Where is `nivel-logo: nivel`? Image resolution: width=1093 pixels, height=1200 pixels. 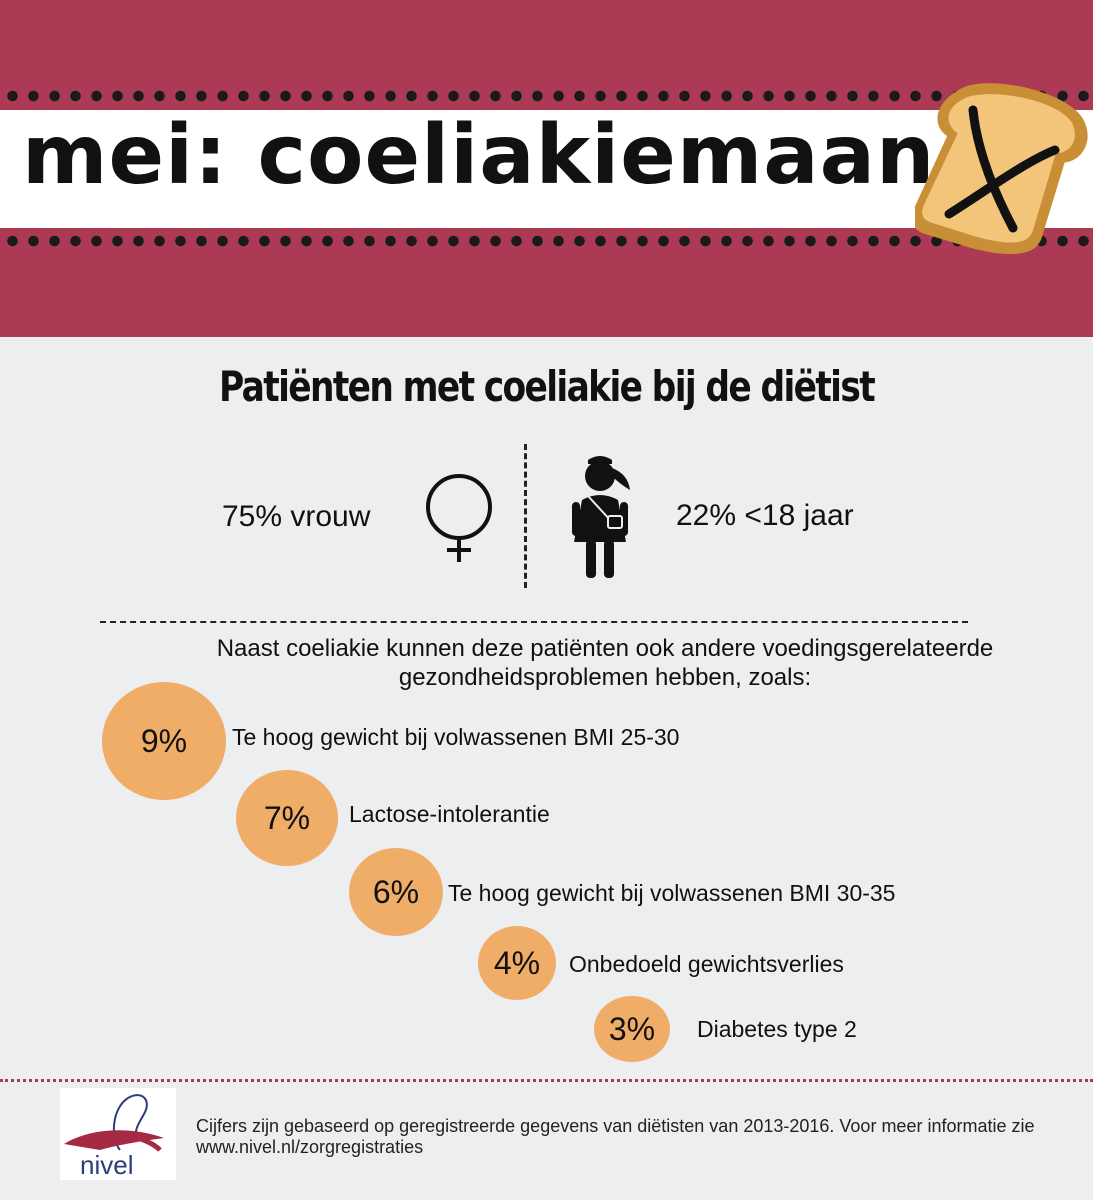
nivel-logo: nivel is located at coordinates (118, 1134).